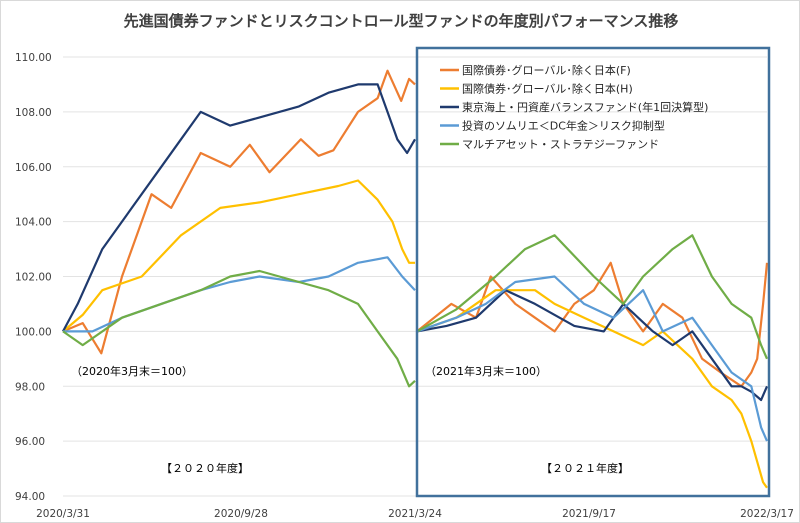 This screenshot has height=523, width=800. What do you see at coordinates (547, 89) in the screenshot?
I see `legend-label: 国際債券･グローバル･除く日本(H)` at bounding box center [547, 89].